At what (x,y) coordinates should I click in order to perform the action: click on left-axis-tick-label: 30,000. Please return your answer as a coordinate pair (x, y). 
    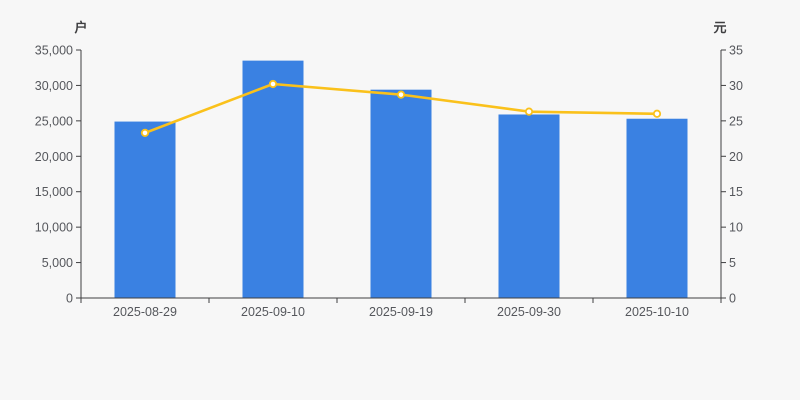
    Looking at the image, I should click on (54, 86).